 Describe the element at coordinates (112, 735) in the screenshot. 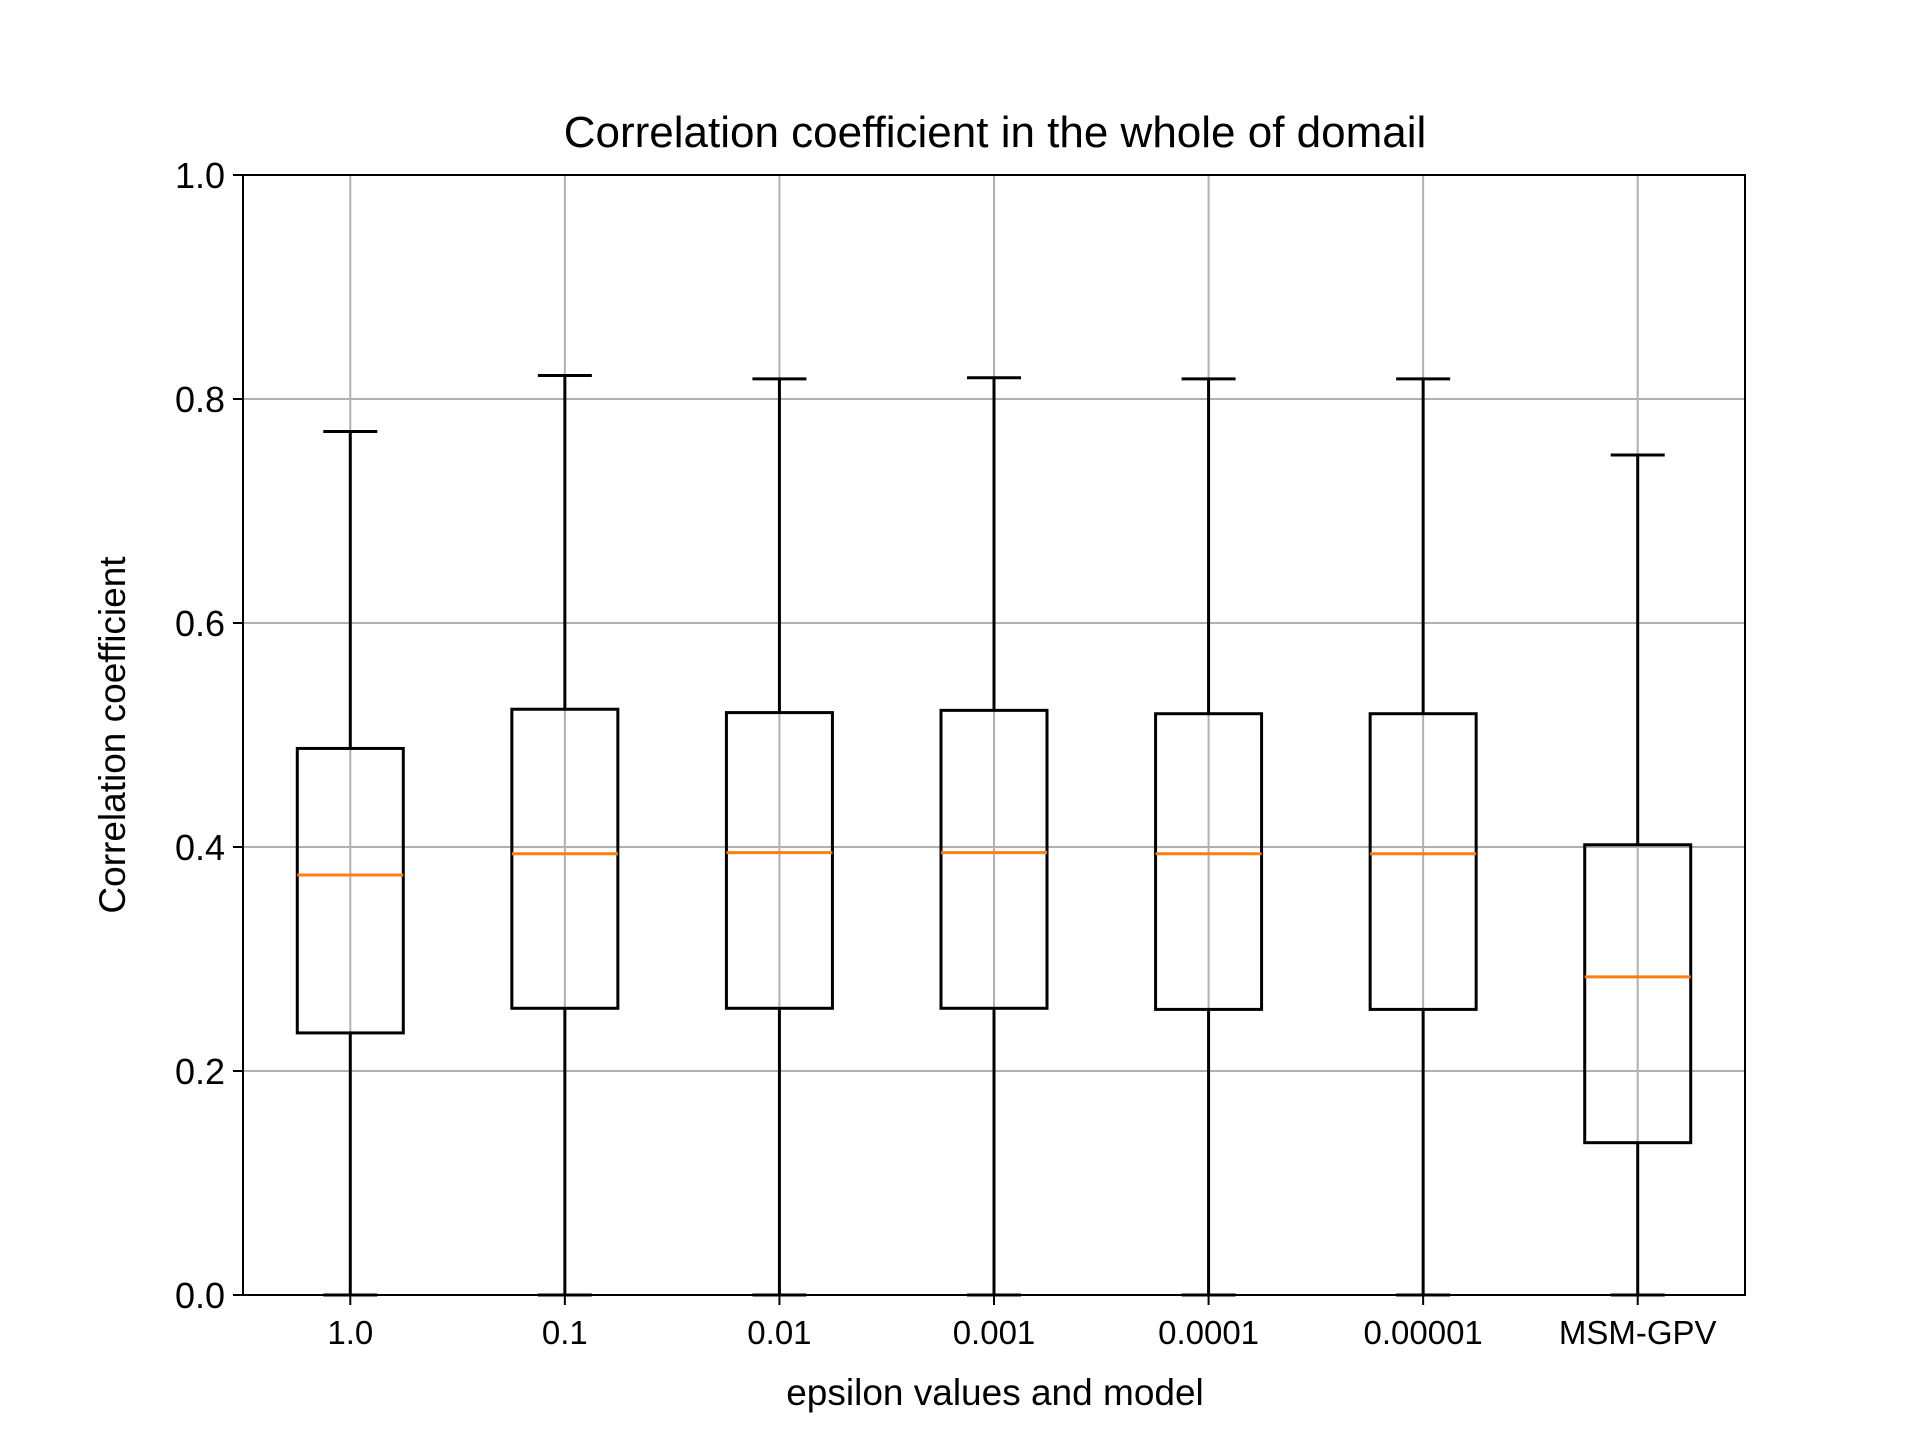

I see `y-axis-label: Correlation coefficient` at that location.